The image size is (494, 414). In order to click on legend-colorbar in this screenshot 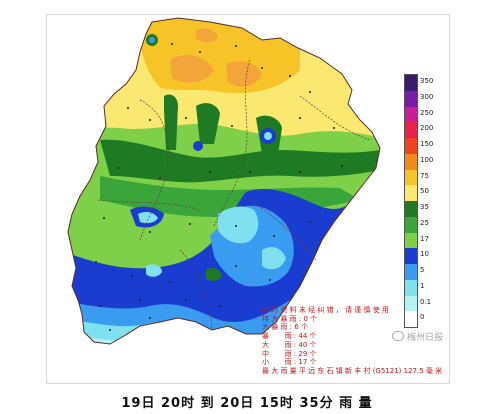, I will do `click(411, 201)`.